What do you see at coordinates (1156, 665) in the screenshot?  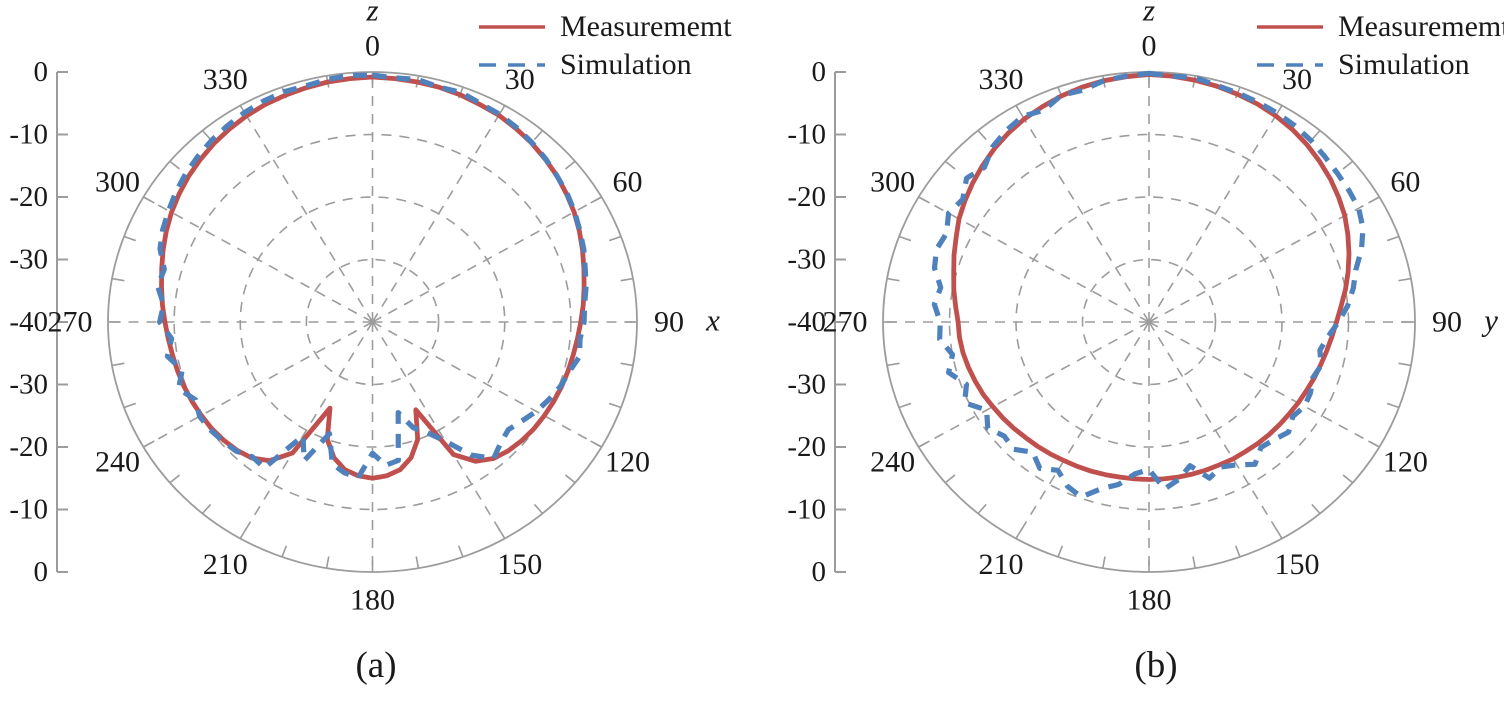 I see `caption-plot-b: (b)` at bounding box center [1156, 665].